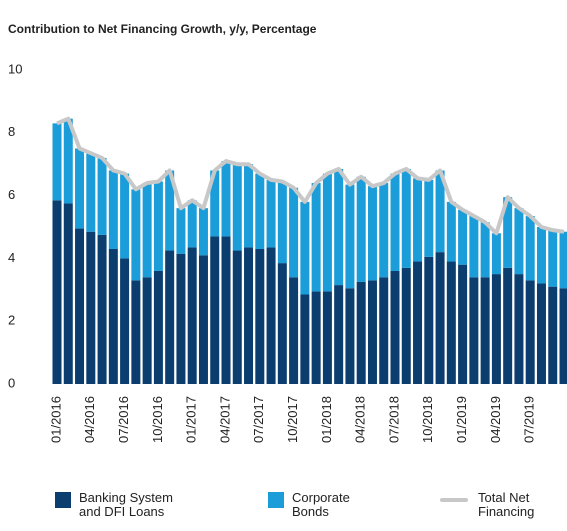 The image size is (567, 531). I want to click on x-tick-label: 01/2016, so click(55, 419).